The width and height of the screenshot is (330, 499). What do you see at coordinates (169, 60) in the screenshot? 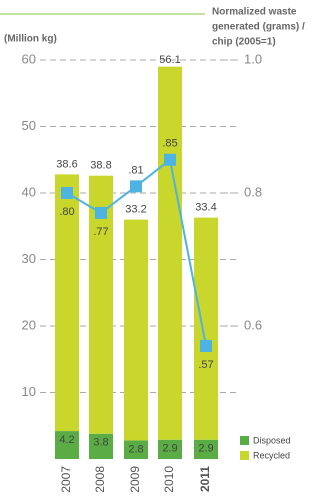
I see `data-label: 56.1` at bounding box center [169, 60].